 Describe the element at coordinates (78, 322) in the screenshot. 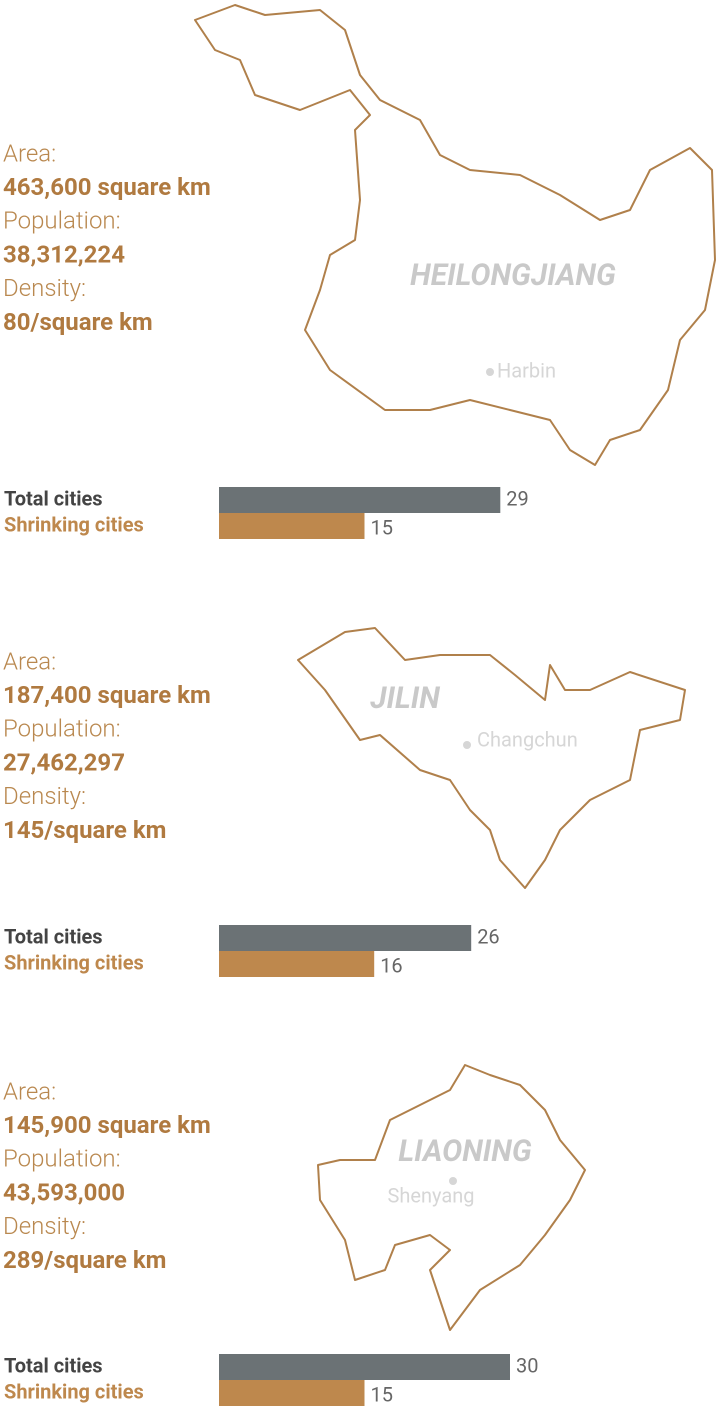

I see `density: 80/square km` at that location.